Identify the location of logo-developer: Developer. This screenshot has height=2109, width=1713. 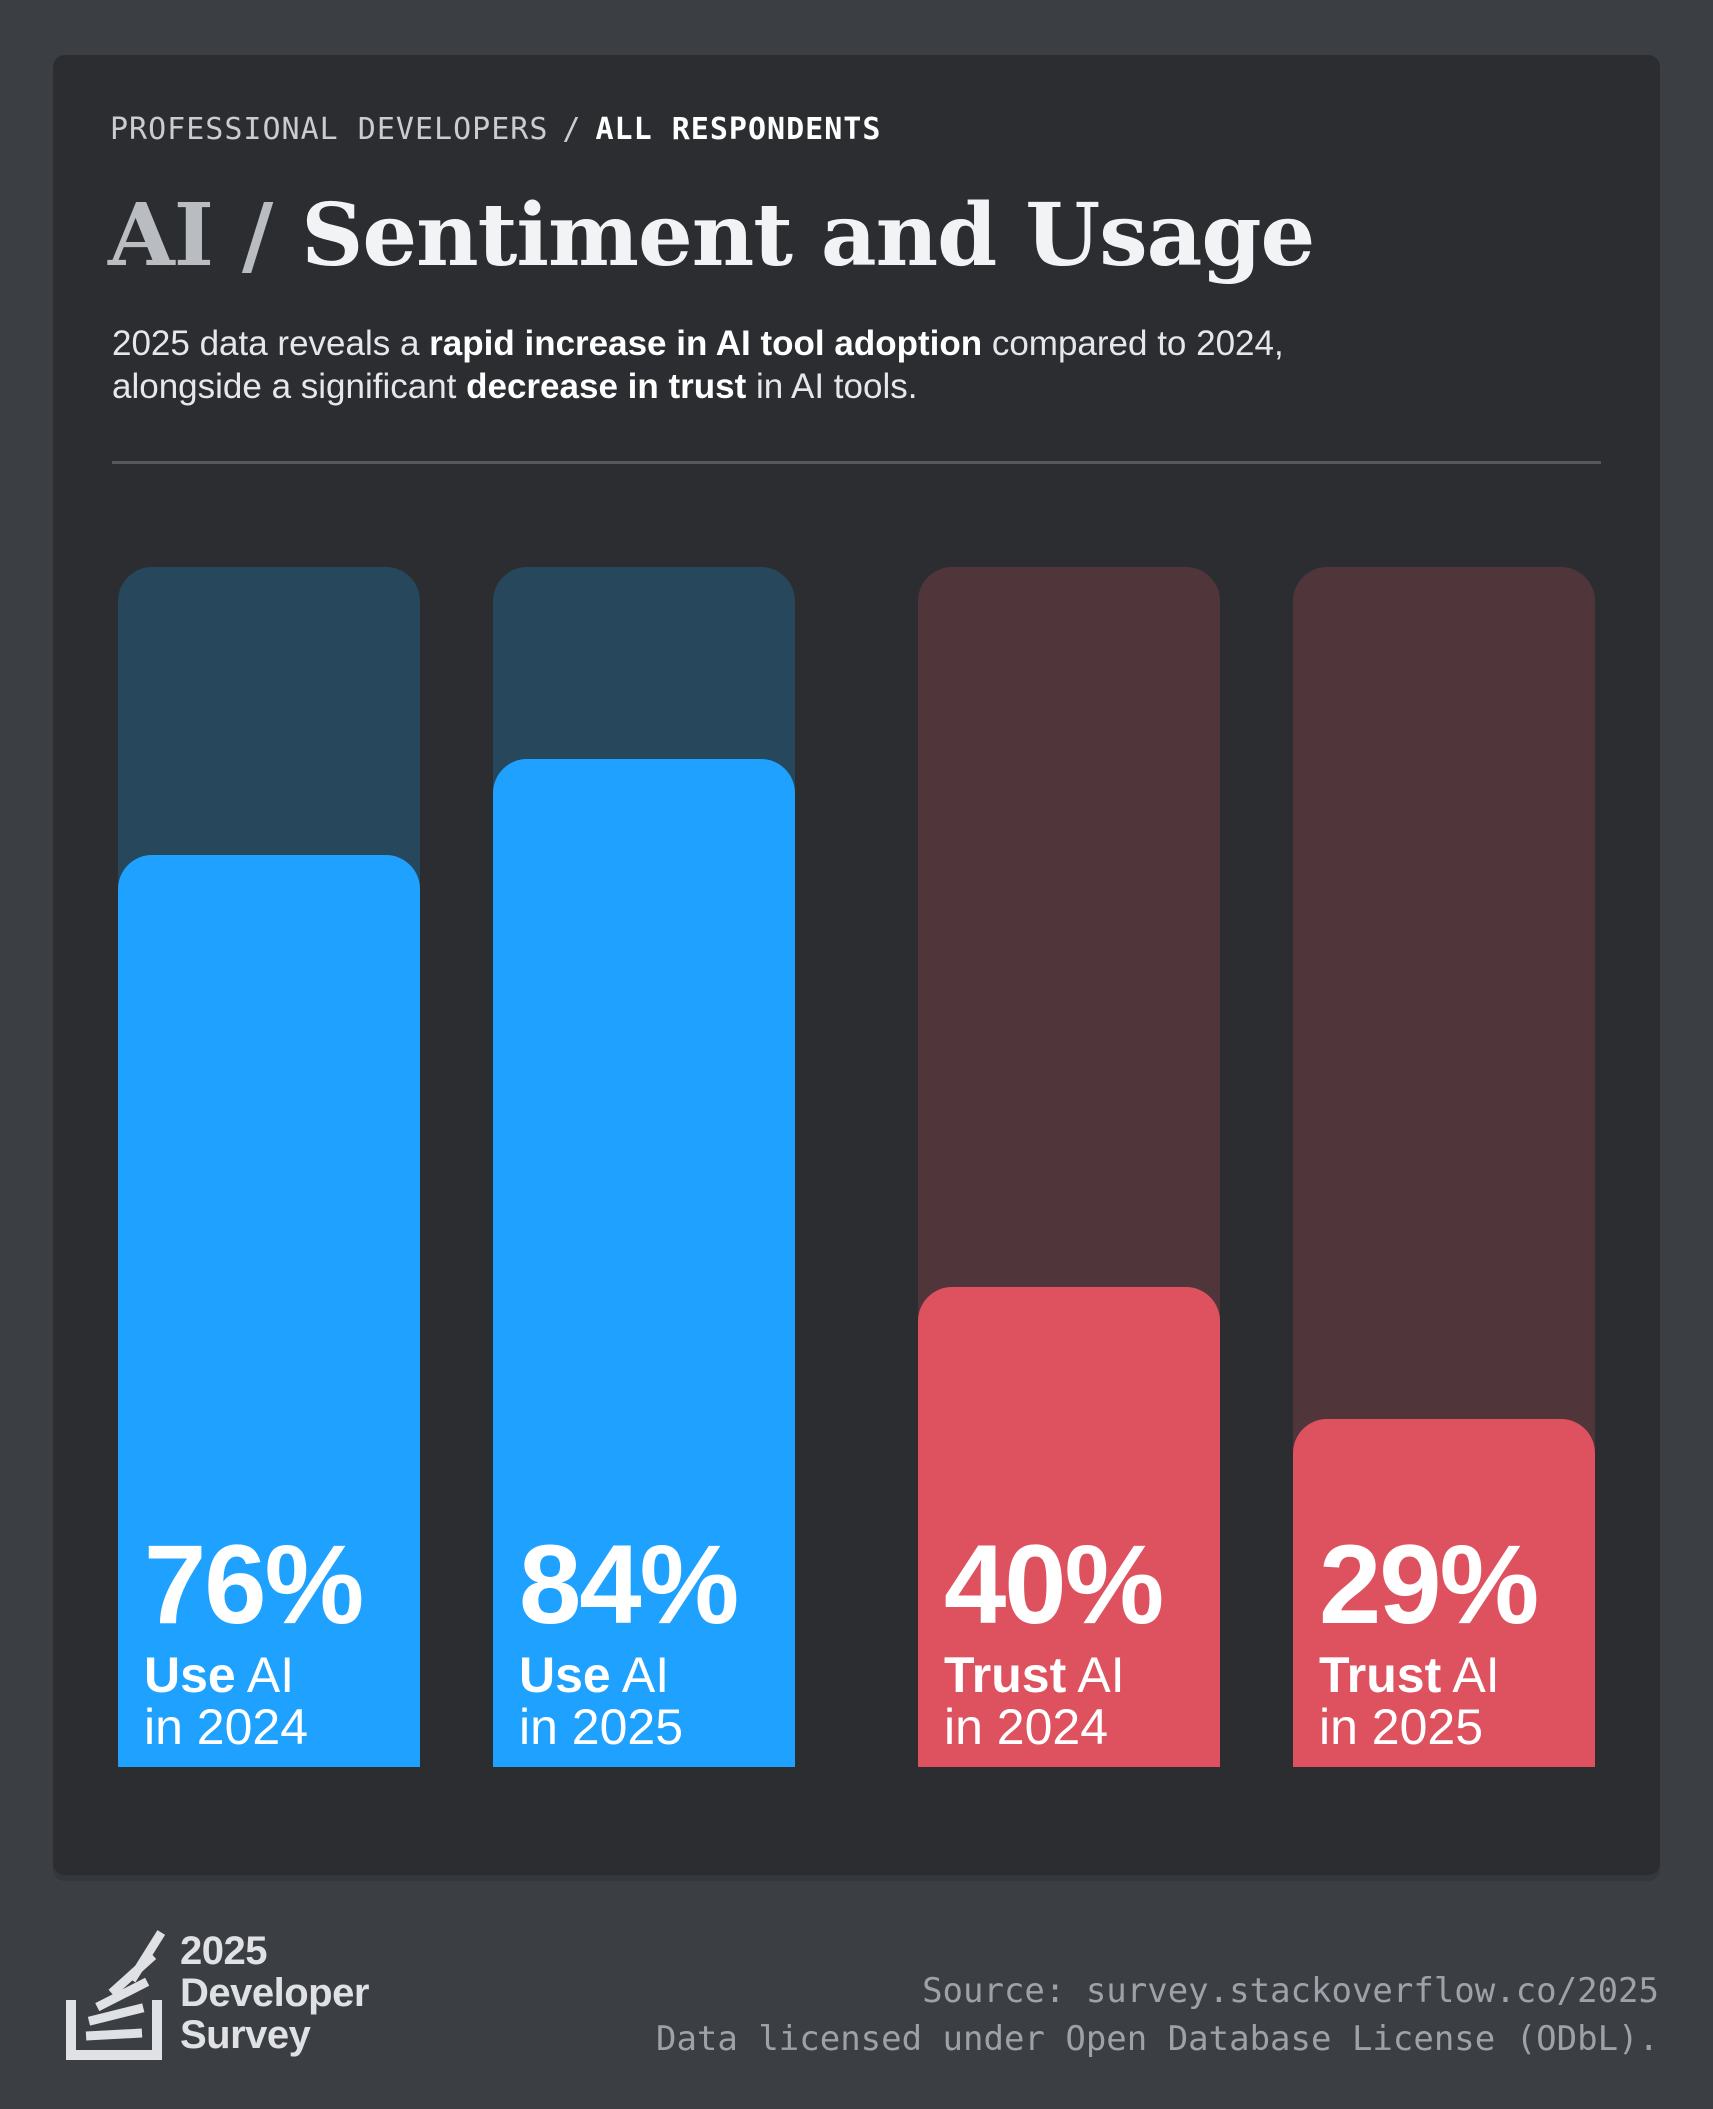
(274, 1993).